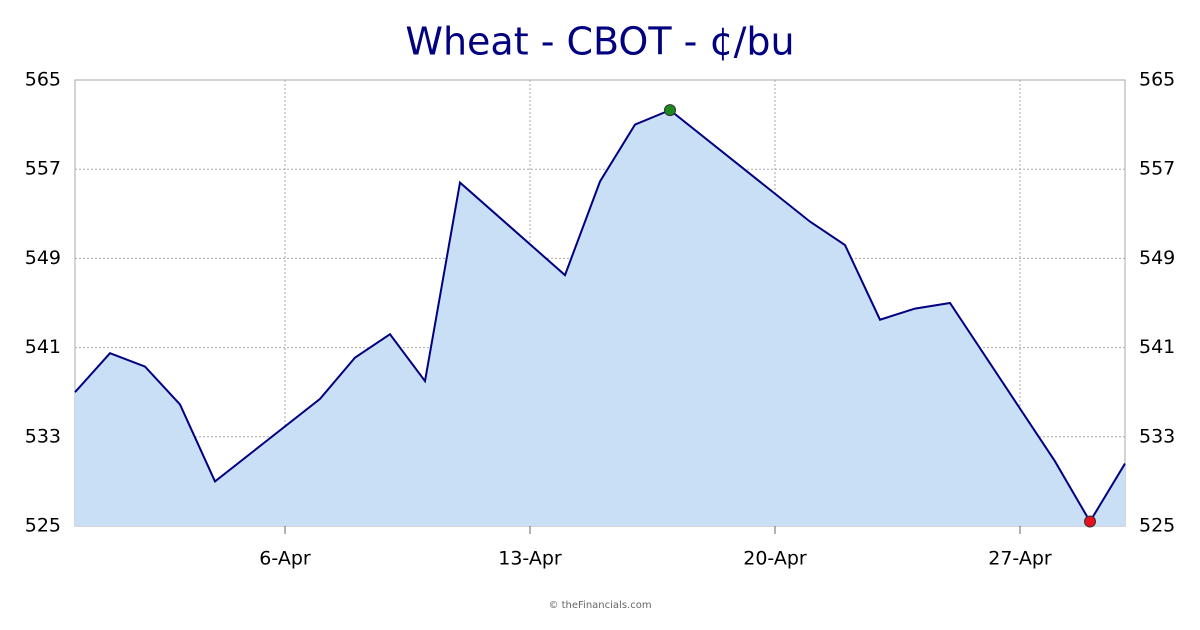 The image size is (1200, 630). I want to click on x-tick-label: 6-Apr, so click(285, 559).